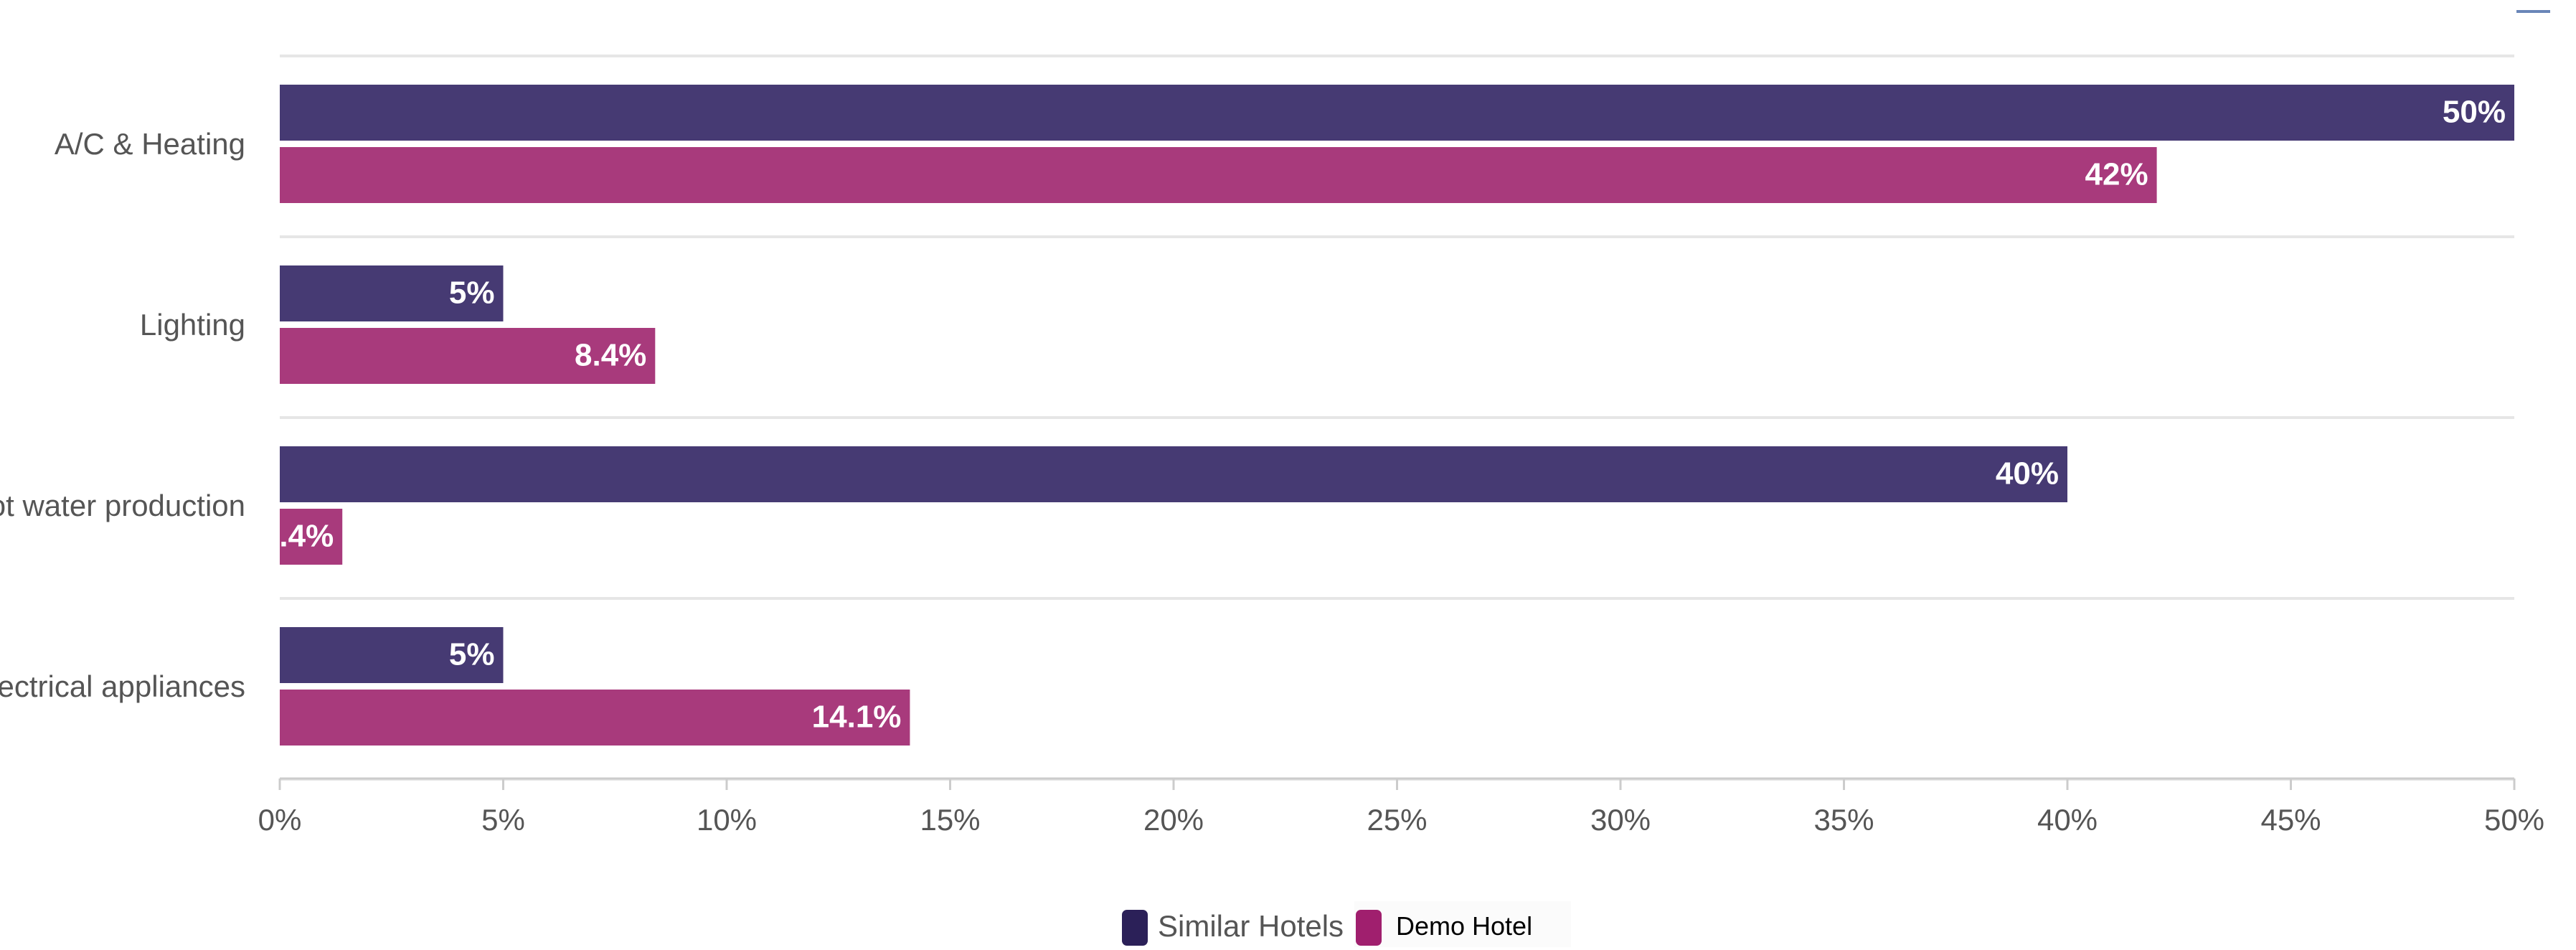 The height and width of the screenshot is (950, 2576). I want to click on legend: Similar Hotels Demo Hotel, so click(1346, 924).